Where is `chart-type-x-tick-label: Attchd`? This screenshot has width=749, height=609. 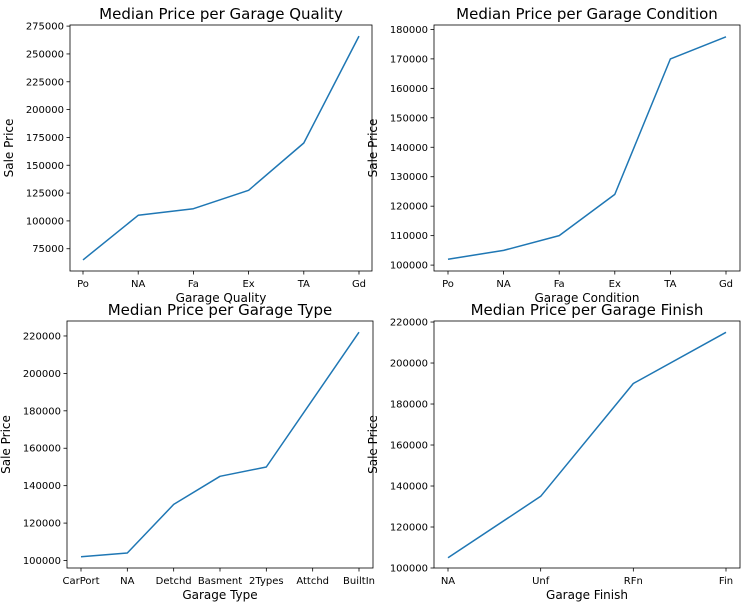
chart-type-x-tick-label: Attchd is located at coordinates (312, 581).